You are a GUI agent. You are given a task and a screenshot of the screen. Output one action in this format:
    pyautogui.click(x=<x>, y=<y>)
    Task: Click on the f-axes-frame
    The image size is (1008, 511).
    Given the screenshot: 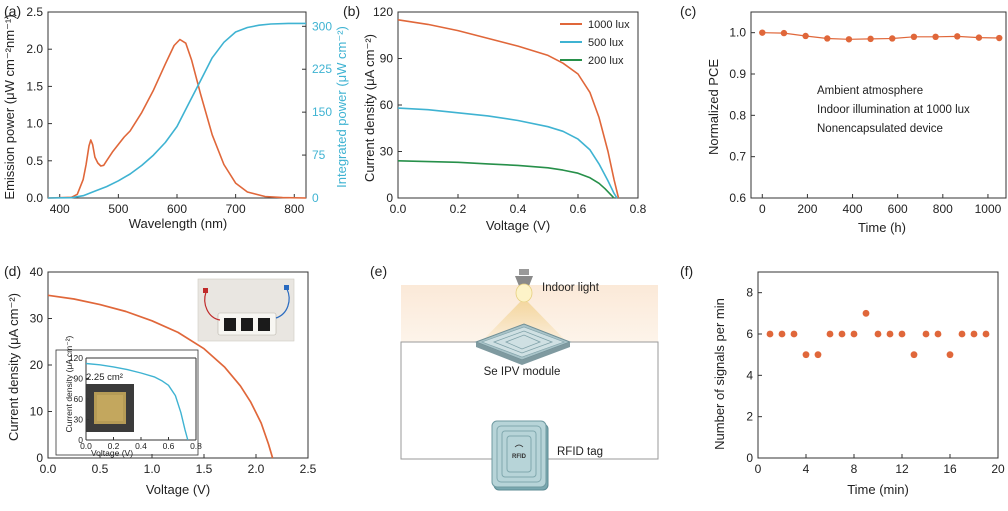 What is the action you would take?
    pyautogui.click(x=878, y=365)
    